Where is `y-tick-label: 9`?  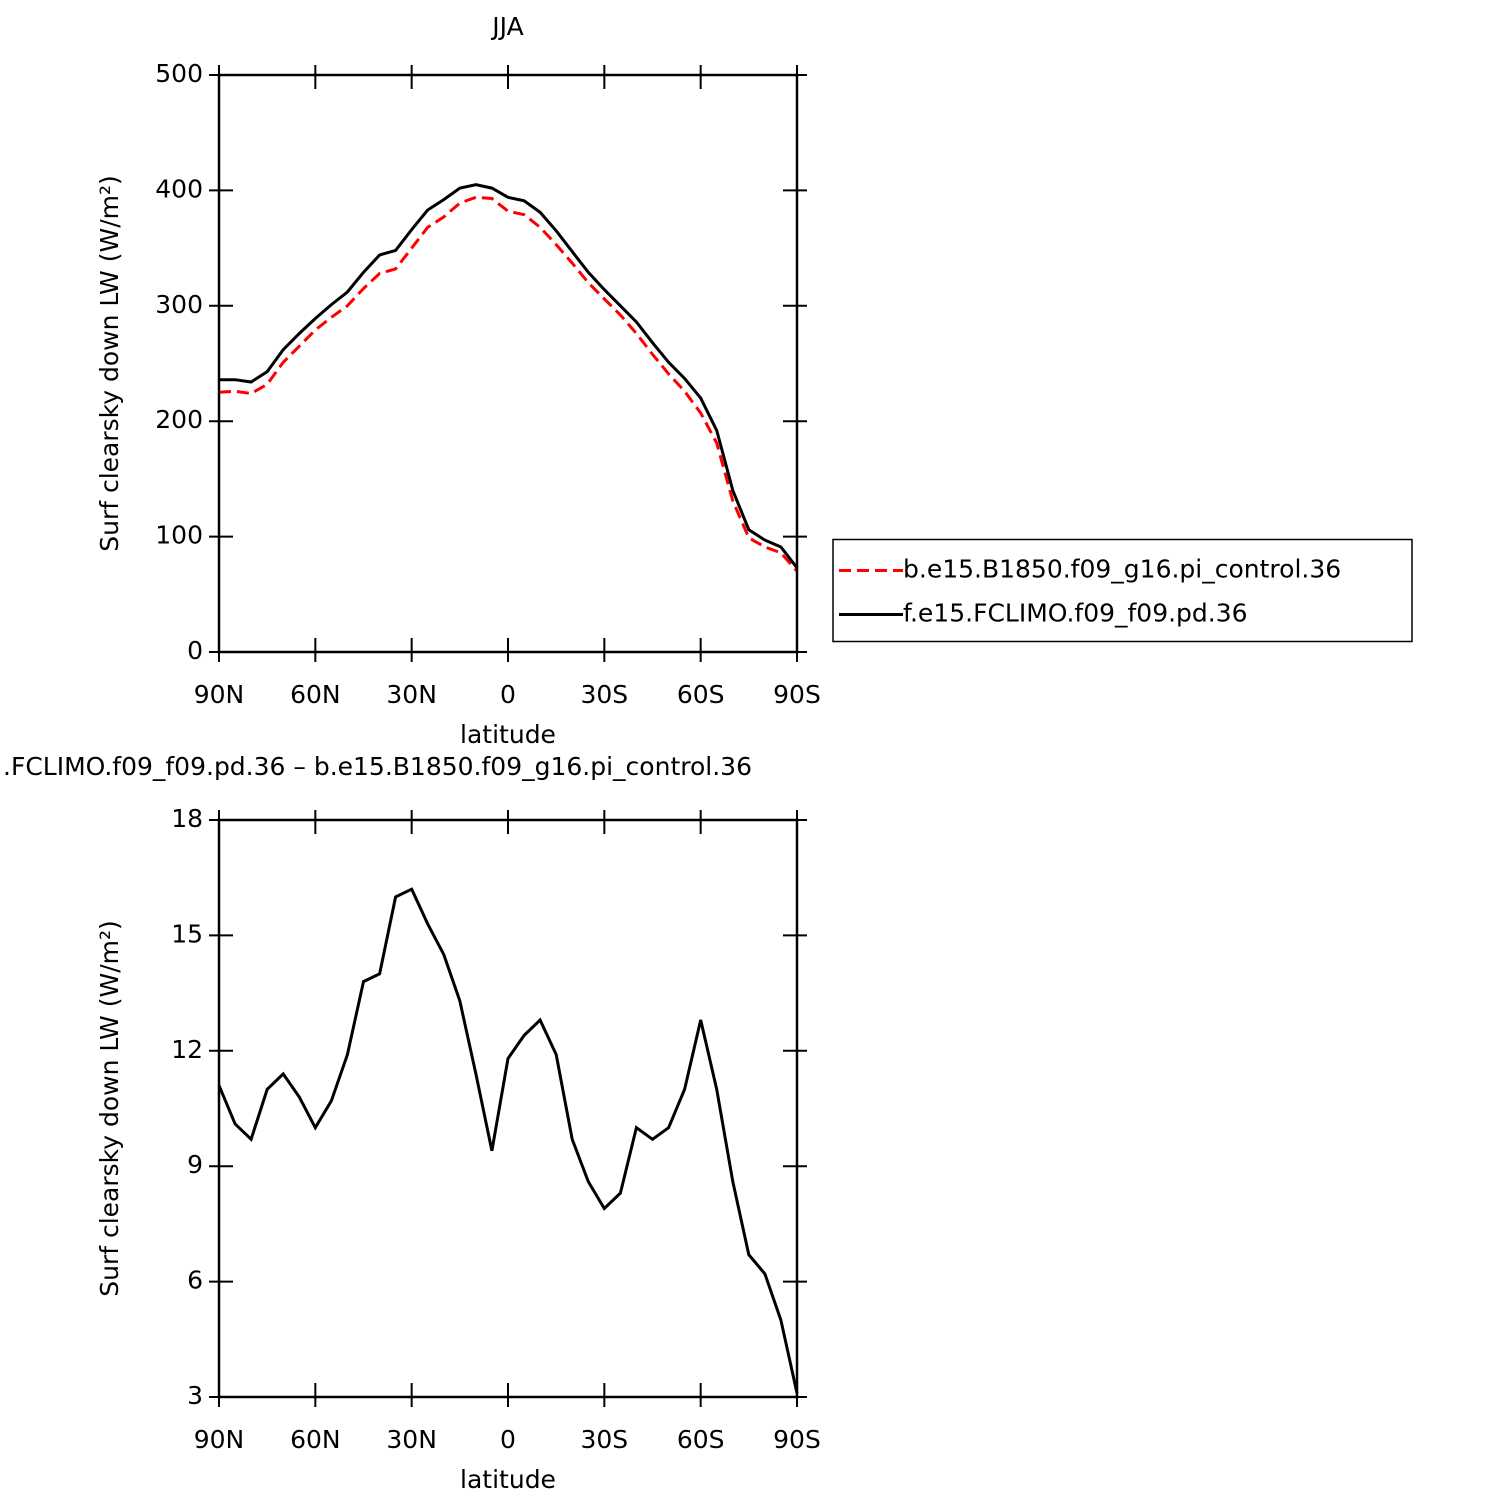 y-tick-label: 9 is located at coordinates (195, 1164).